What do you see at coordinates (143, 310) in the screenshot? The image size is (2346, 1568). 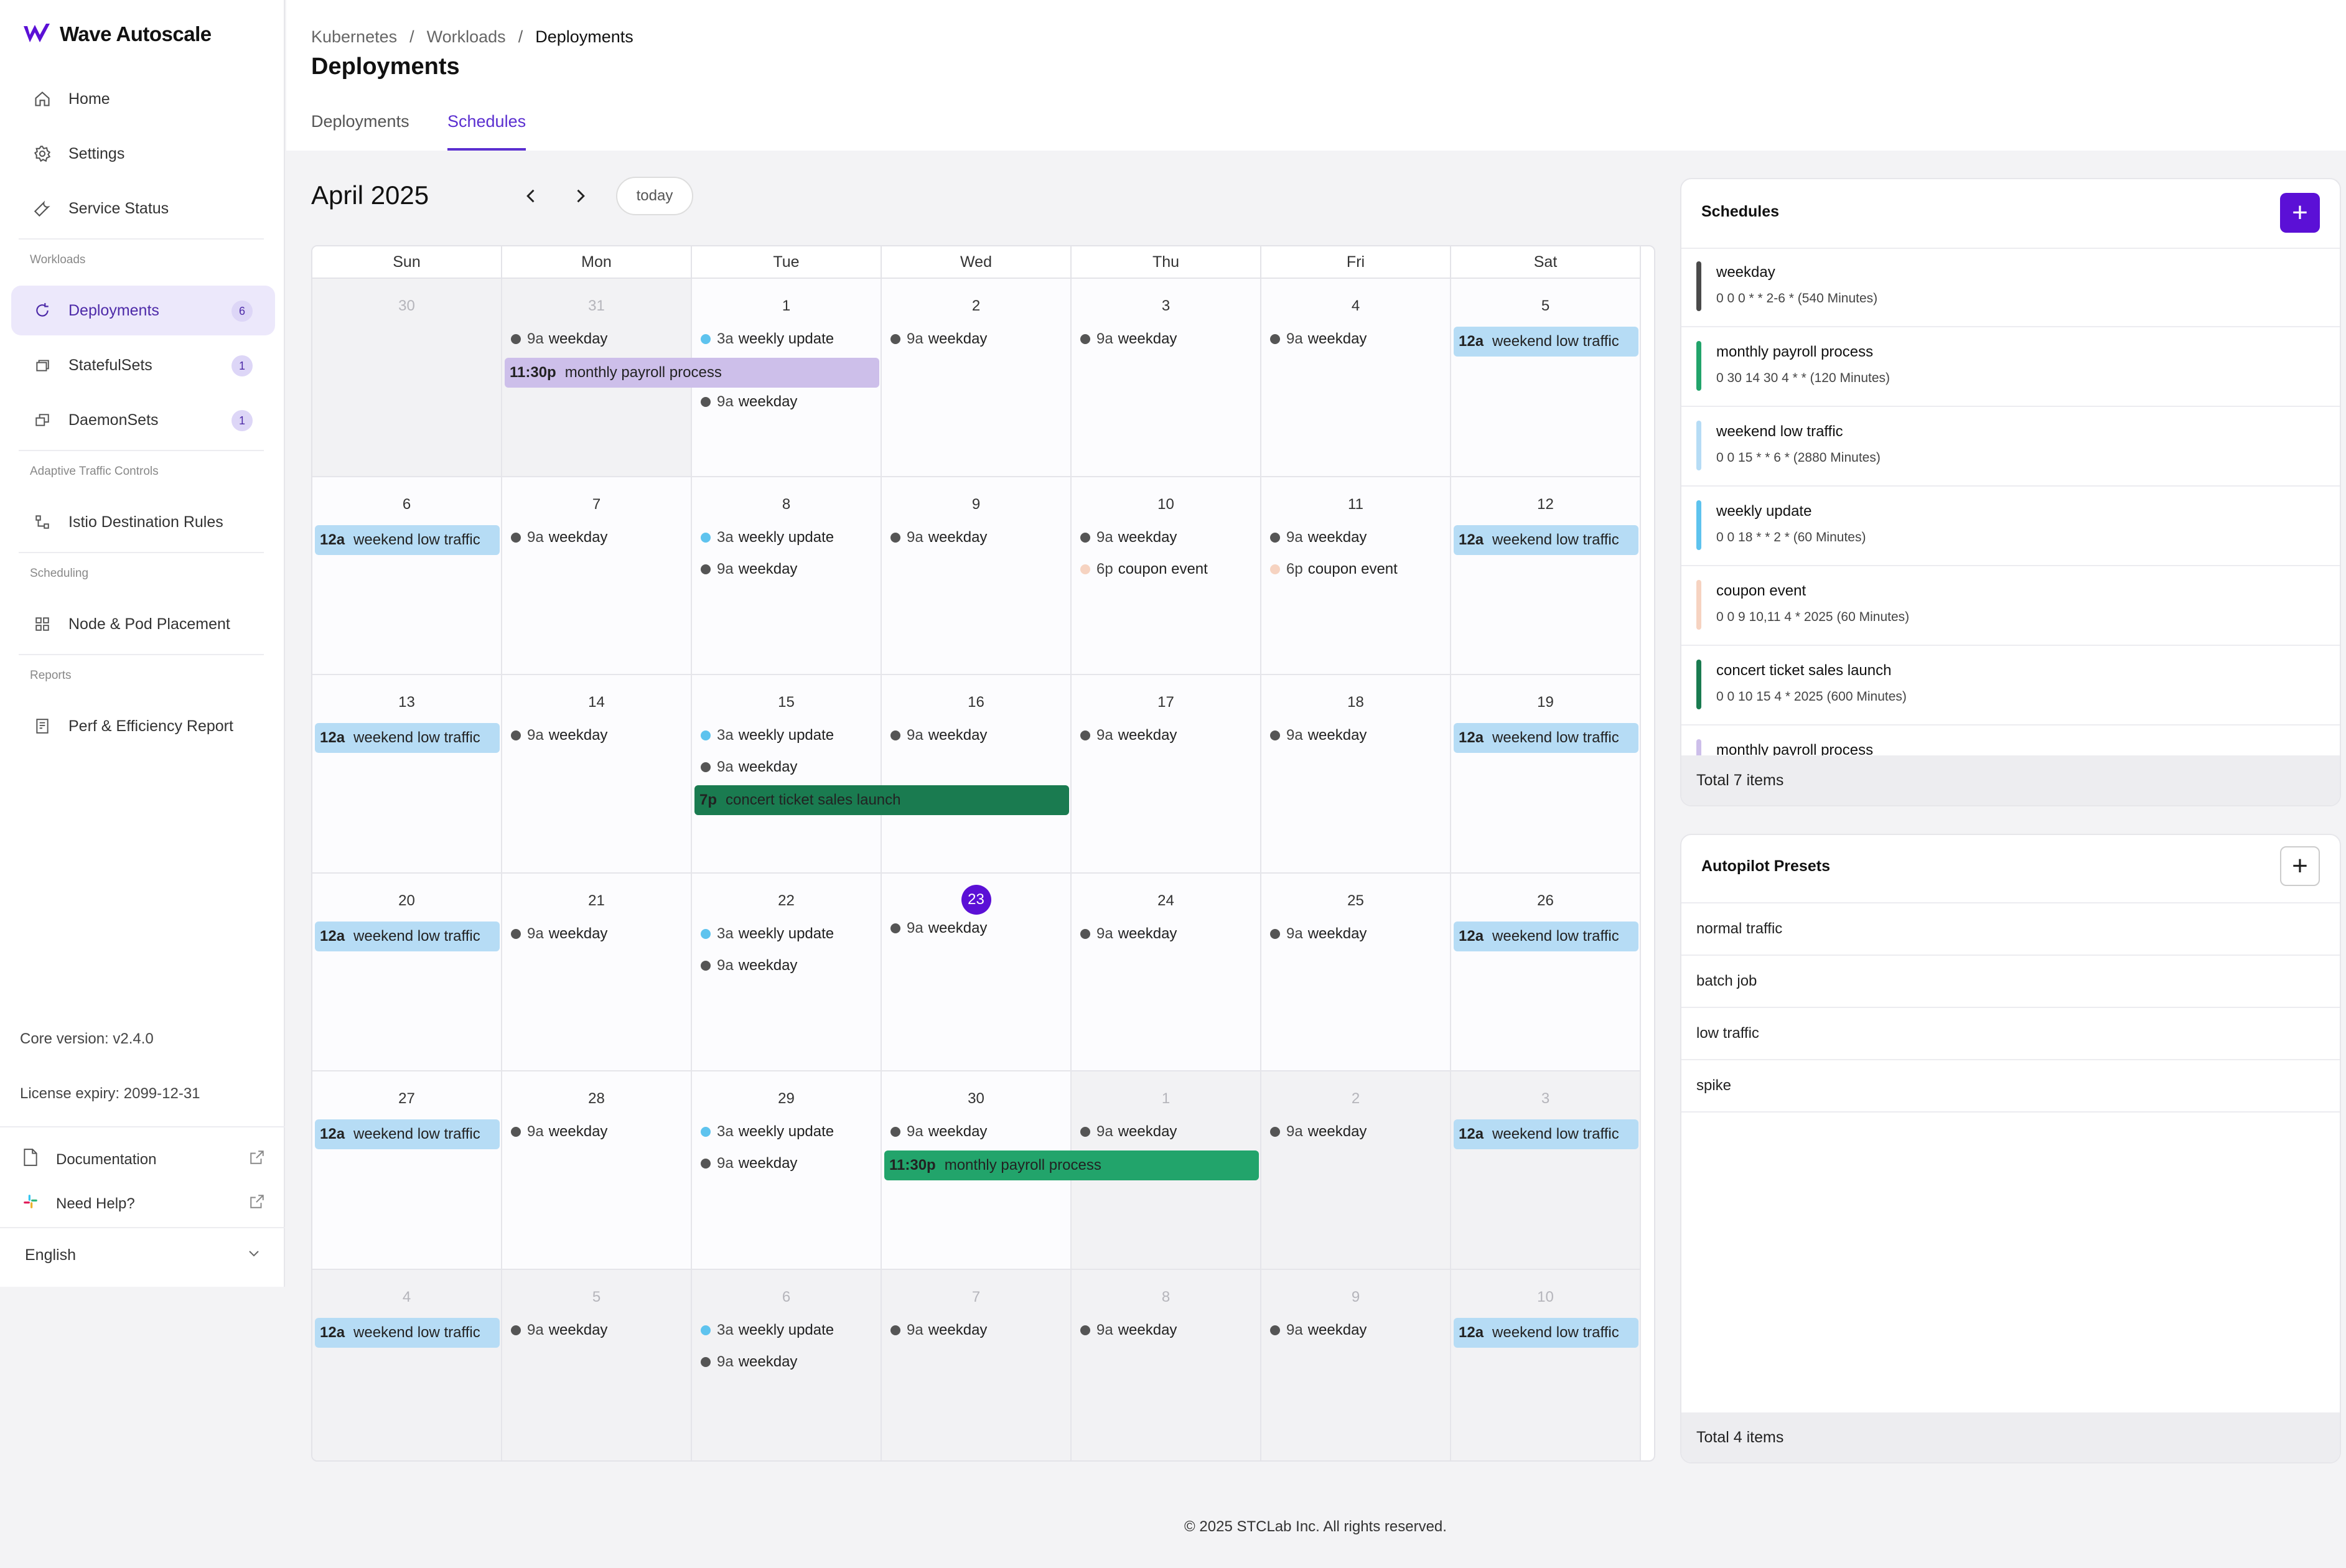 I see `nav-deployments: Deployments 6` at bounding box center [143, 310].